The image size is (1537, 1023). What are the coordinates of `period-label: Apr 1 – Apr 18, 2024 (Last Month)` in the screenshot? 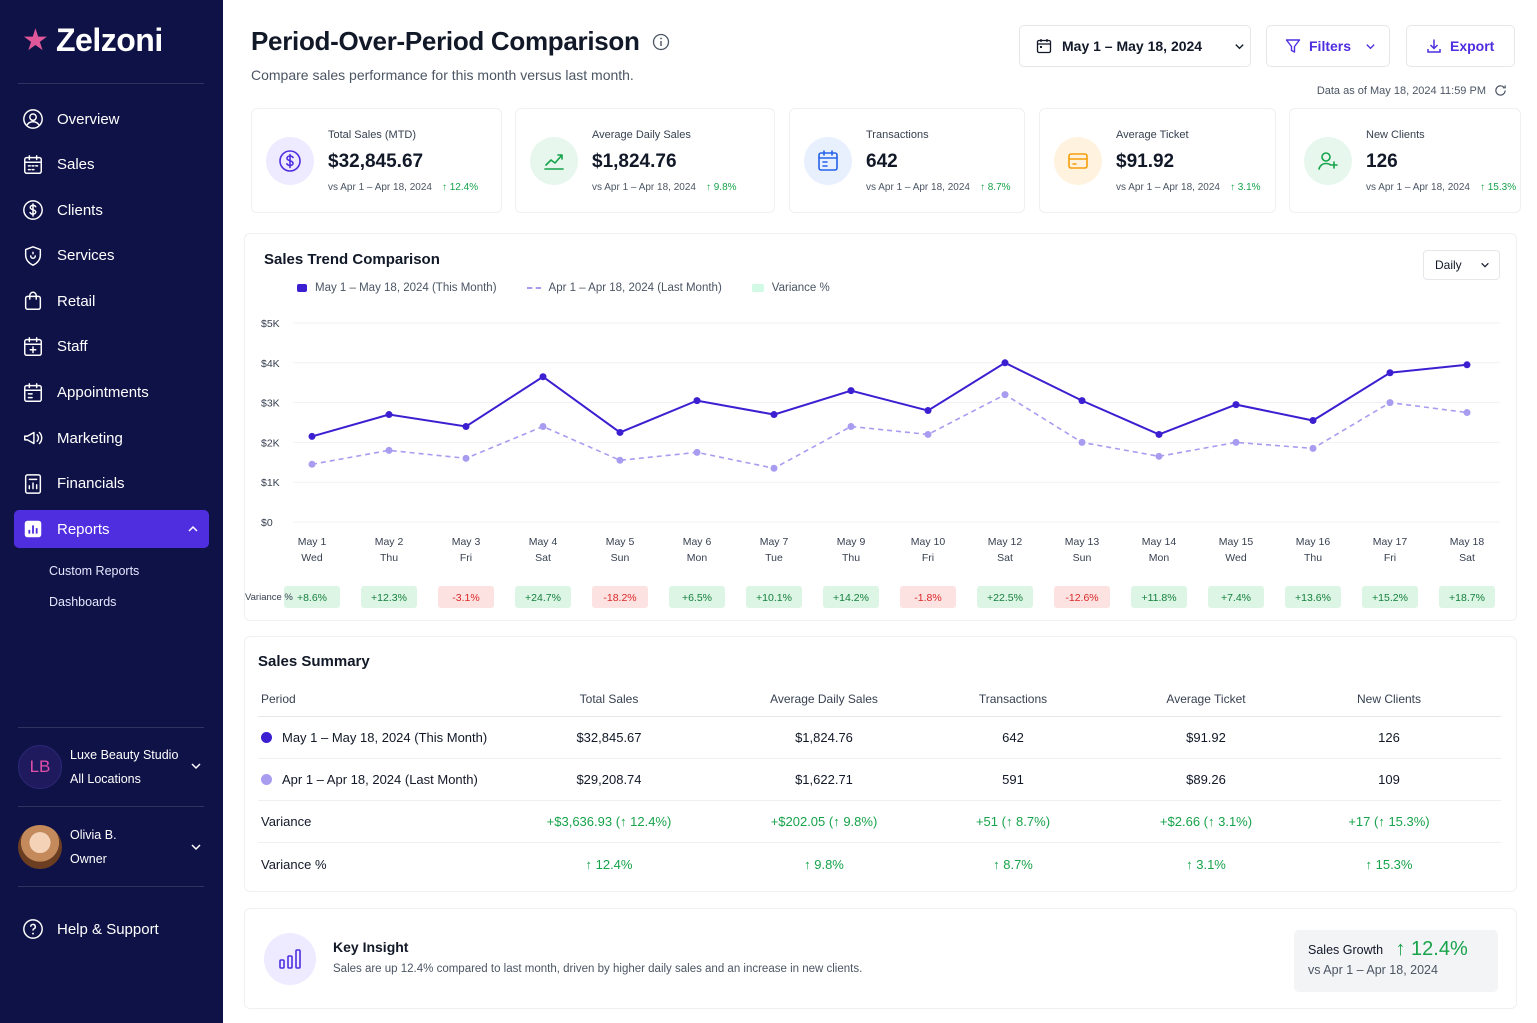 It's located at (380, 779).